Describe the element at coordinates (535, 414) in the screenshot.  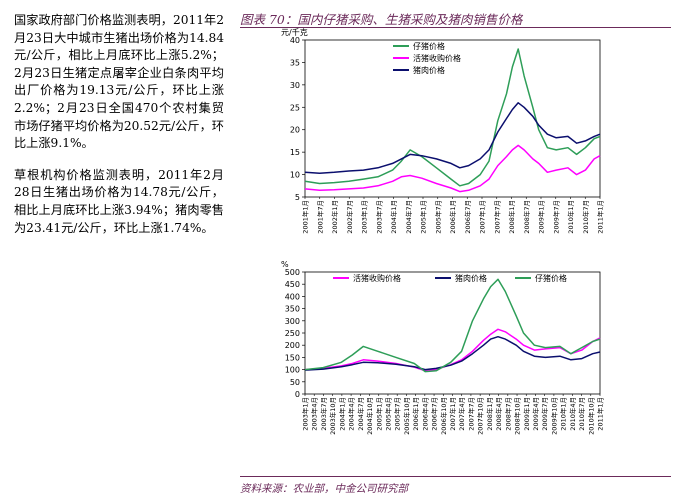
I see `x-tick-label: 2009年4月` at that location.